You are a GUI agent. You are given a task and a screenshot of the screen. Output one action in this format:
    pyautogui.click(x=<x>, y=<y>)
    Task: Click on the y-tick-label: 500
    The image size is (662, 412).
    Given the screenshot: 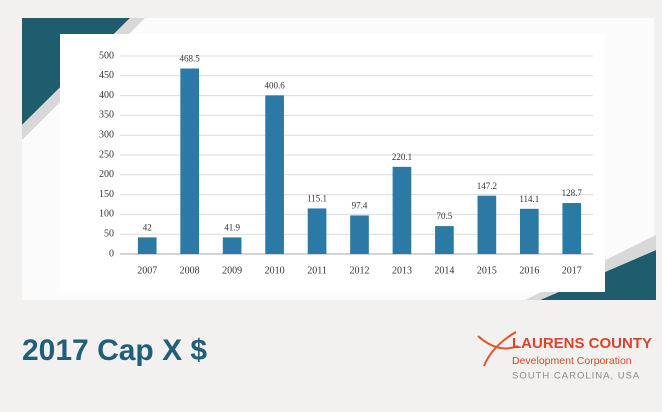 What is the action you would take?
    pyautogui.click(x=106, y=55)
    